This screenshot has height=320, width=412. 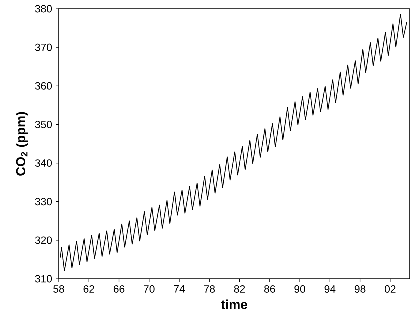 What do you see at coordinates (43, 9) in the screenshot?
I see `y-tick-label: 380` at bounding box center [43, 9].